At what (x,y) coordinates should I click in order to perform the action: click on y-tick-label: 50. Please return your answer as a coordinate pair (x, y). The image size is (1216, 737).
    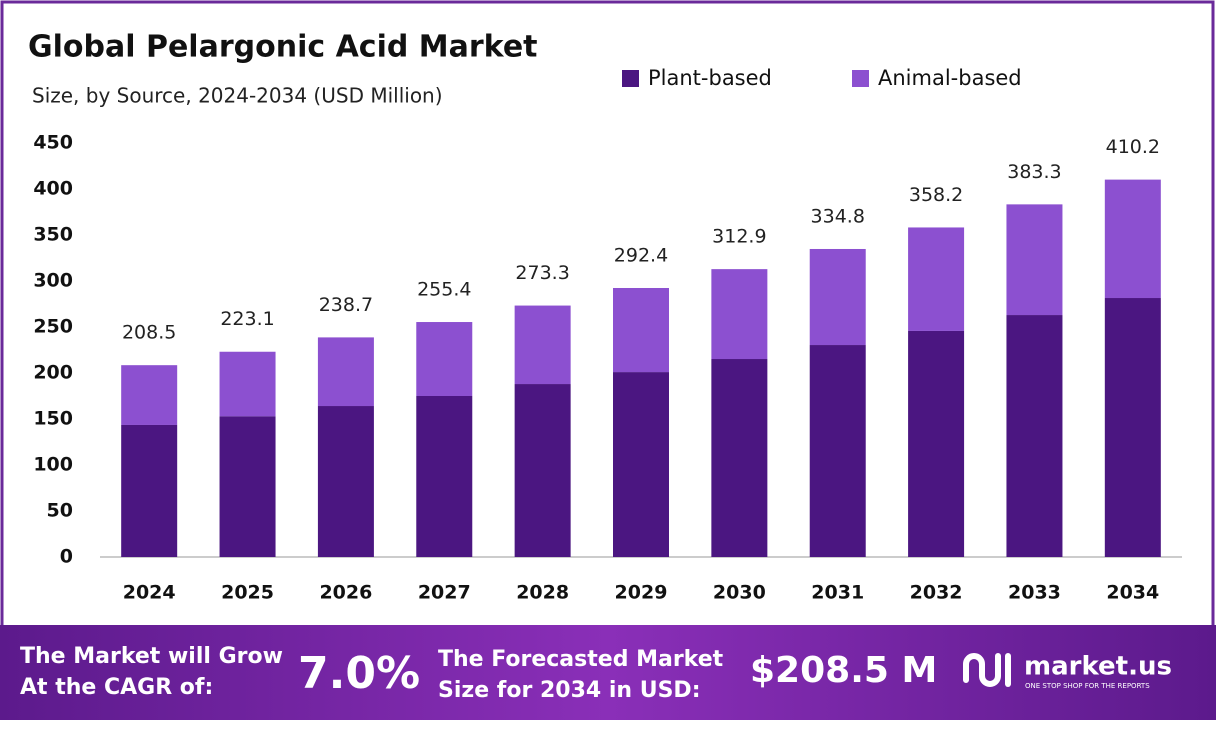
    Looking at the image, I should click on (60, 511).